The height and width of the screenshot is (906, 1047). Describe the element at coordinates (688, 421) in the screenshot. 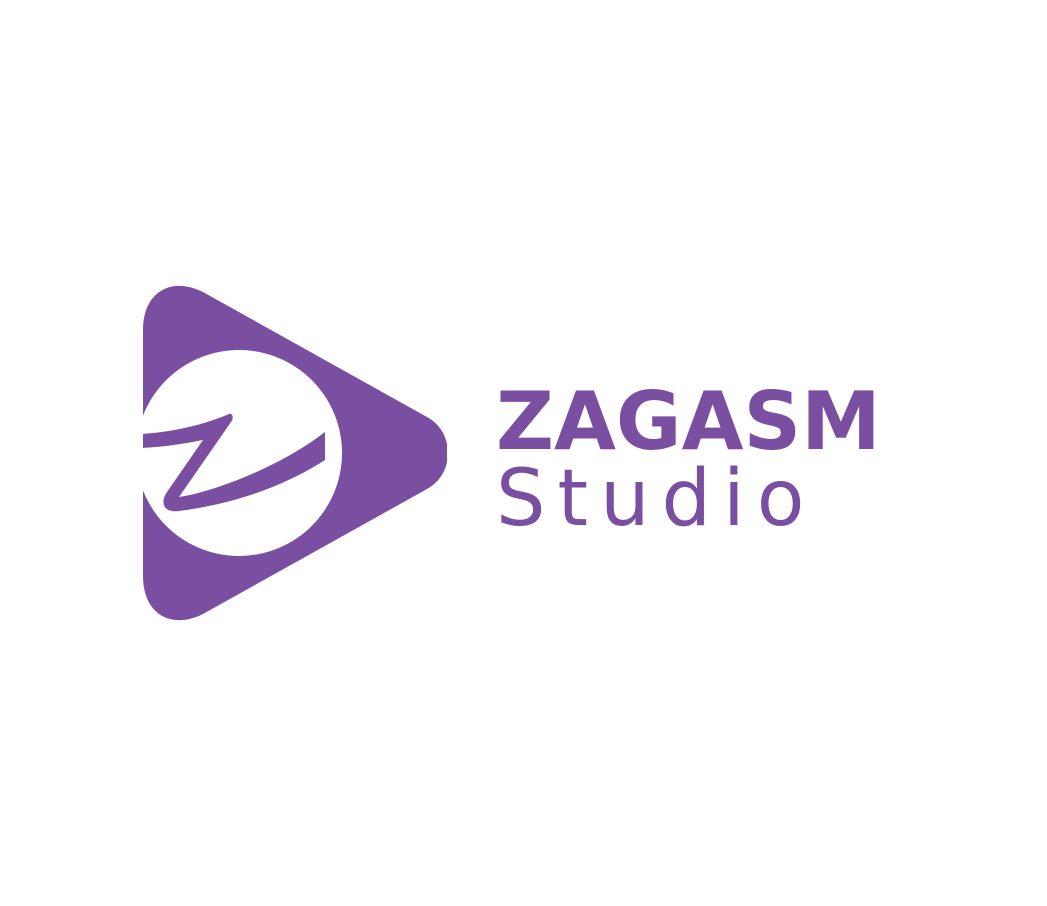

I see `brand-name-line1: ZAGASM` at that location.